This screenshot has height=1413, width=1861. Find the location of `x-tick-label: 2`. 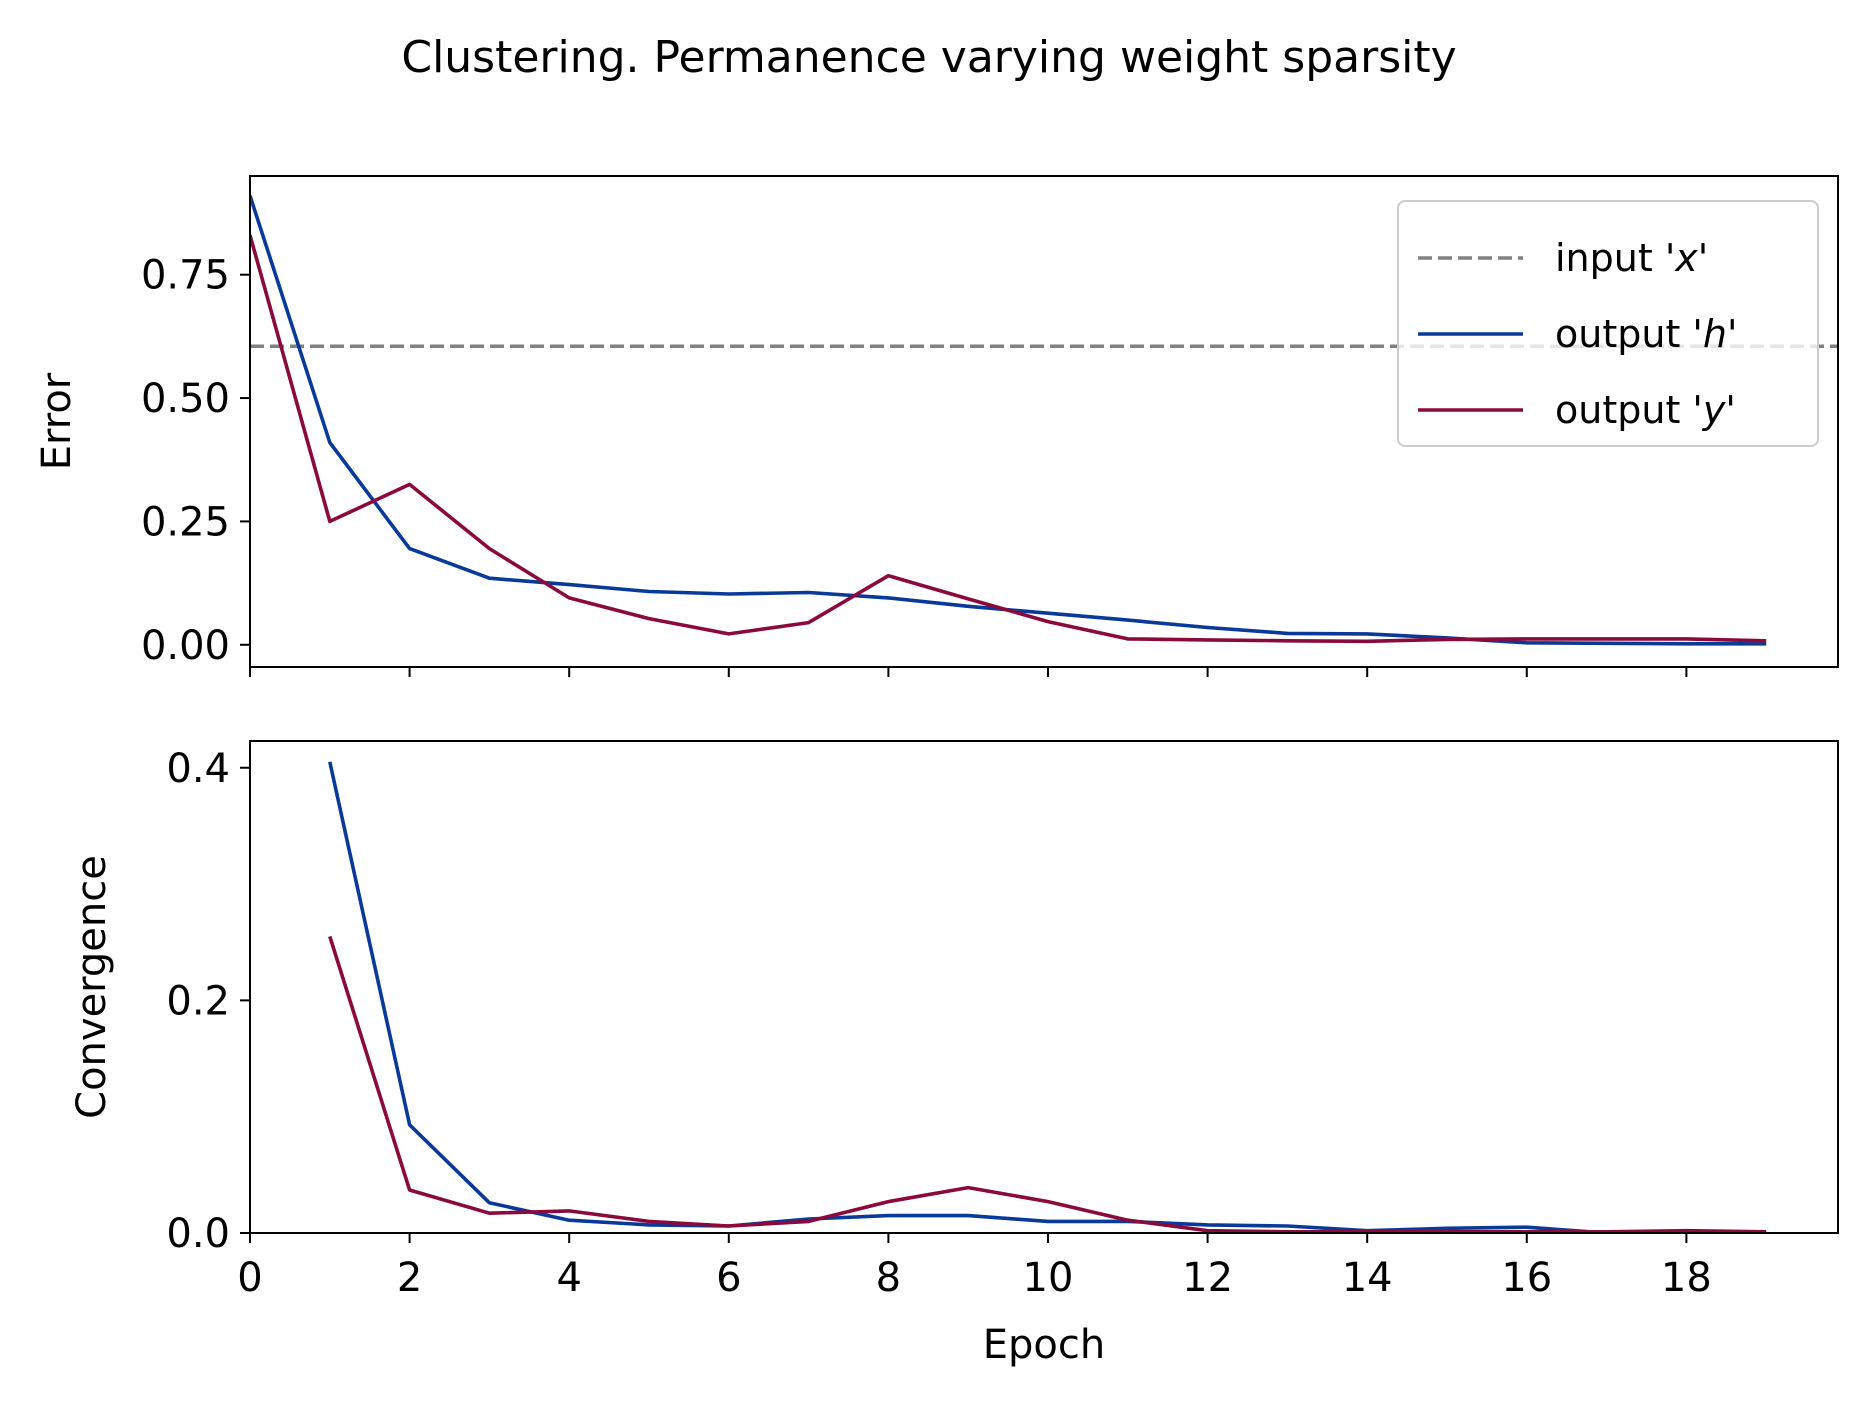

x-tick-label: 2 is located at coordinates (409, 1278).